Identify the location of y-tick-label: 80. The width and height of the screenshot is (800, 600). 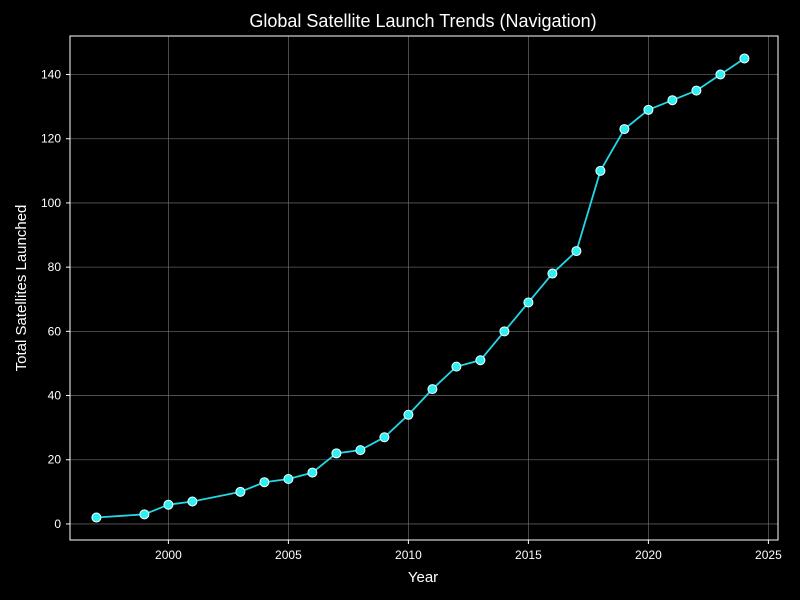
(55, 267).